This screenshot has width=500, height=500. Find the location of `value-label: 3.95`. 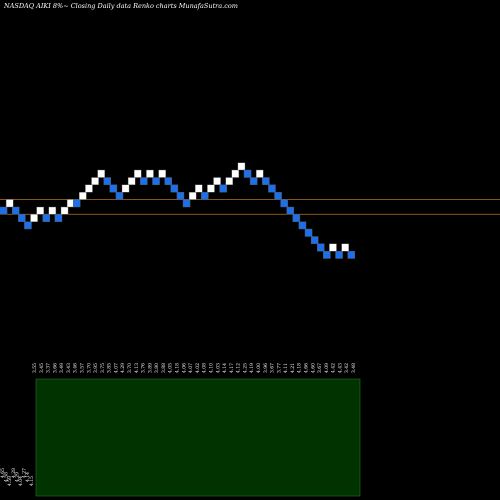

value-label: 3.95 is located at coordinates (96, 368).